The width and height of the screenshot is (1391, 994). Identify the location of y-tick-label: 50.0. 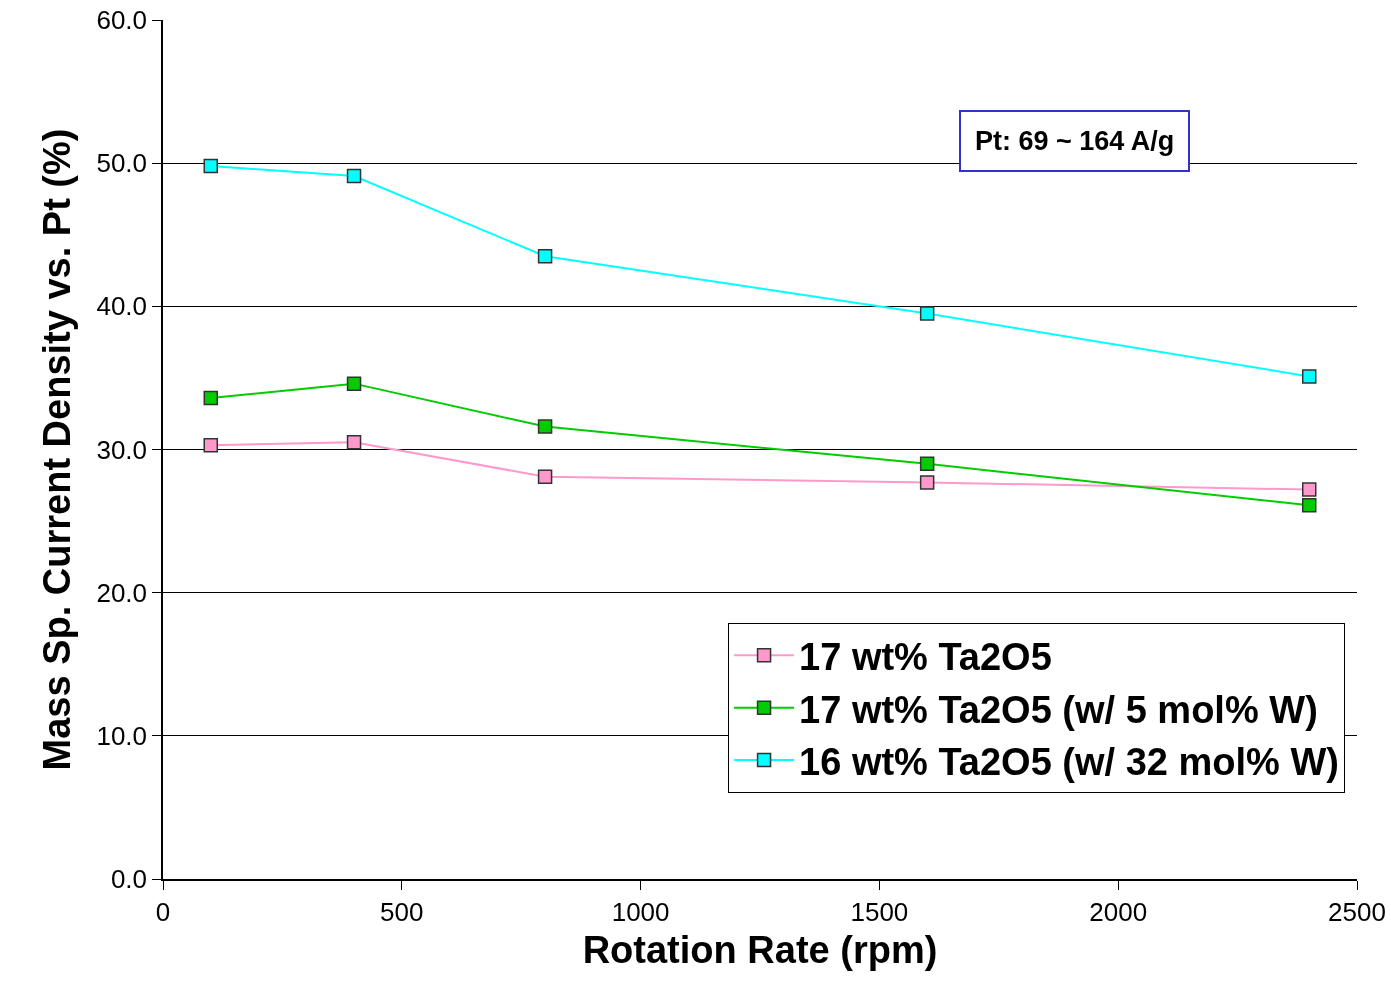
(122, 163).